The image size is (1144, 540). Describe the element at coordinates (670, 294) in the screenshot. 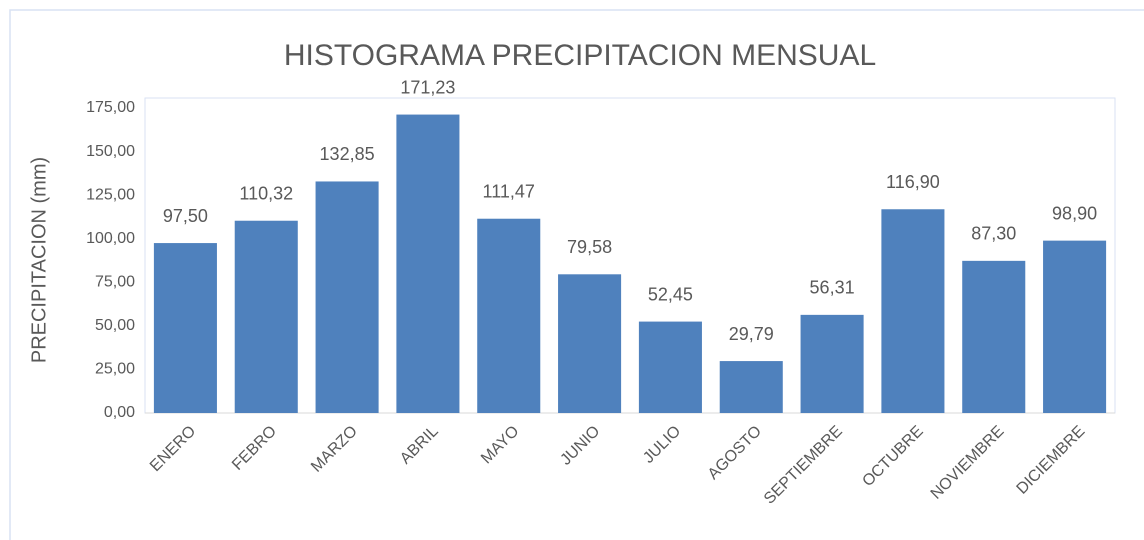

I see `value-label: 52,45` at that location.